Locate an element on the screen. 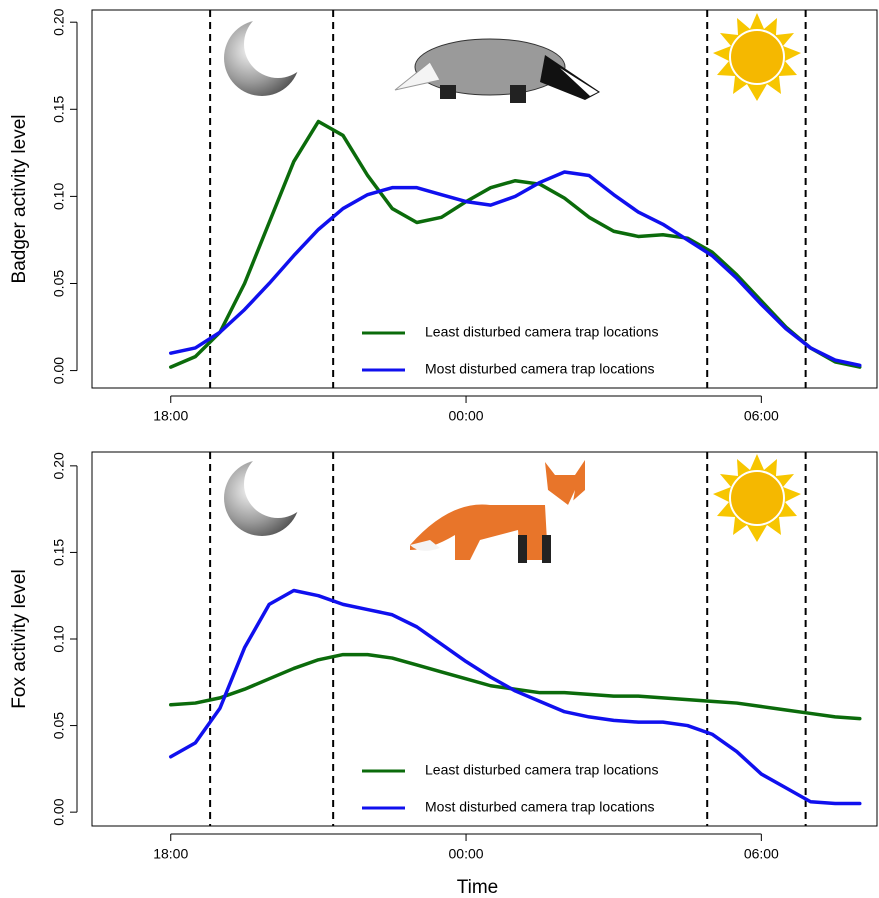 This screenshot has width=879, height=898. x-axis-title: Time is located at coordinates (478, 887).